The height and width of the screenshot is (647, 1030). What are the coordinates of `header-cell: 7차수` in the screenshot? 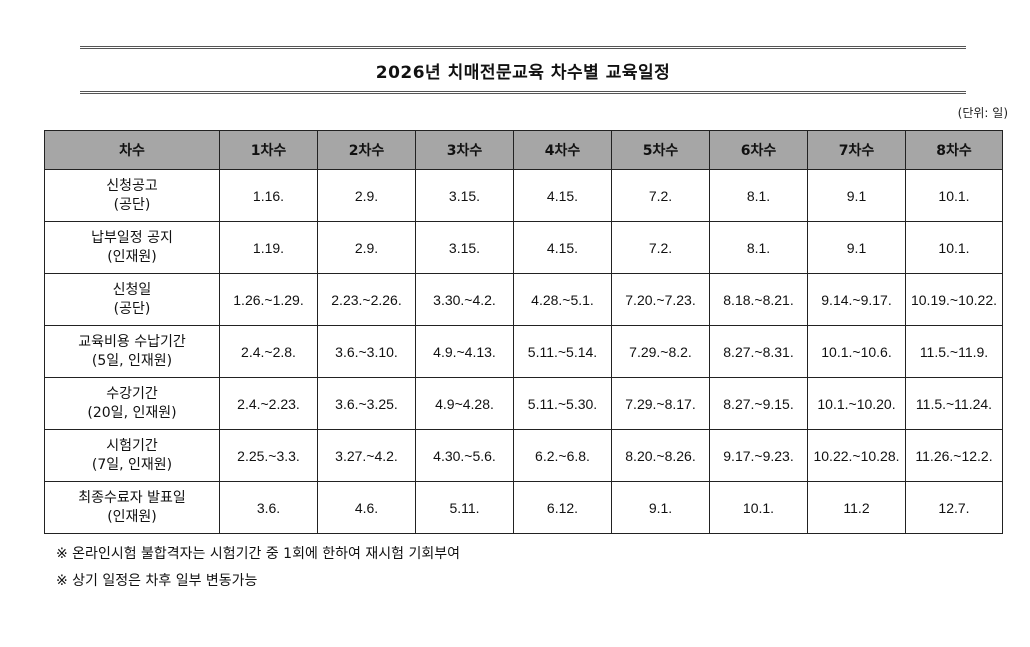 It's located at (856, 150).